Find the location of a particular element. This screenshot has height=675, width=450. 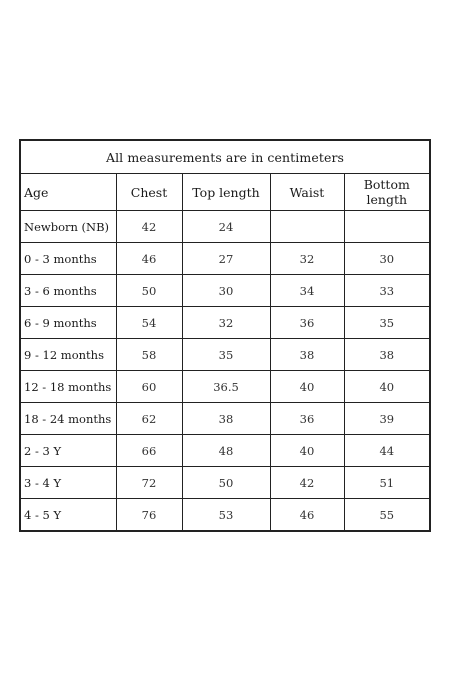

waist-cell: 32 is located at coordinates (307, 258).